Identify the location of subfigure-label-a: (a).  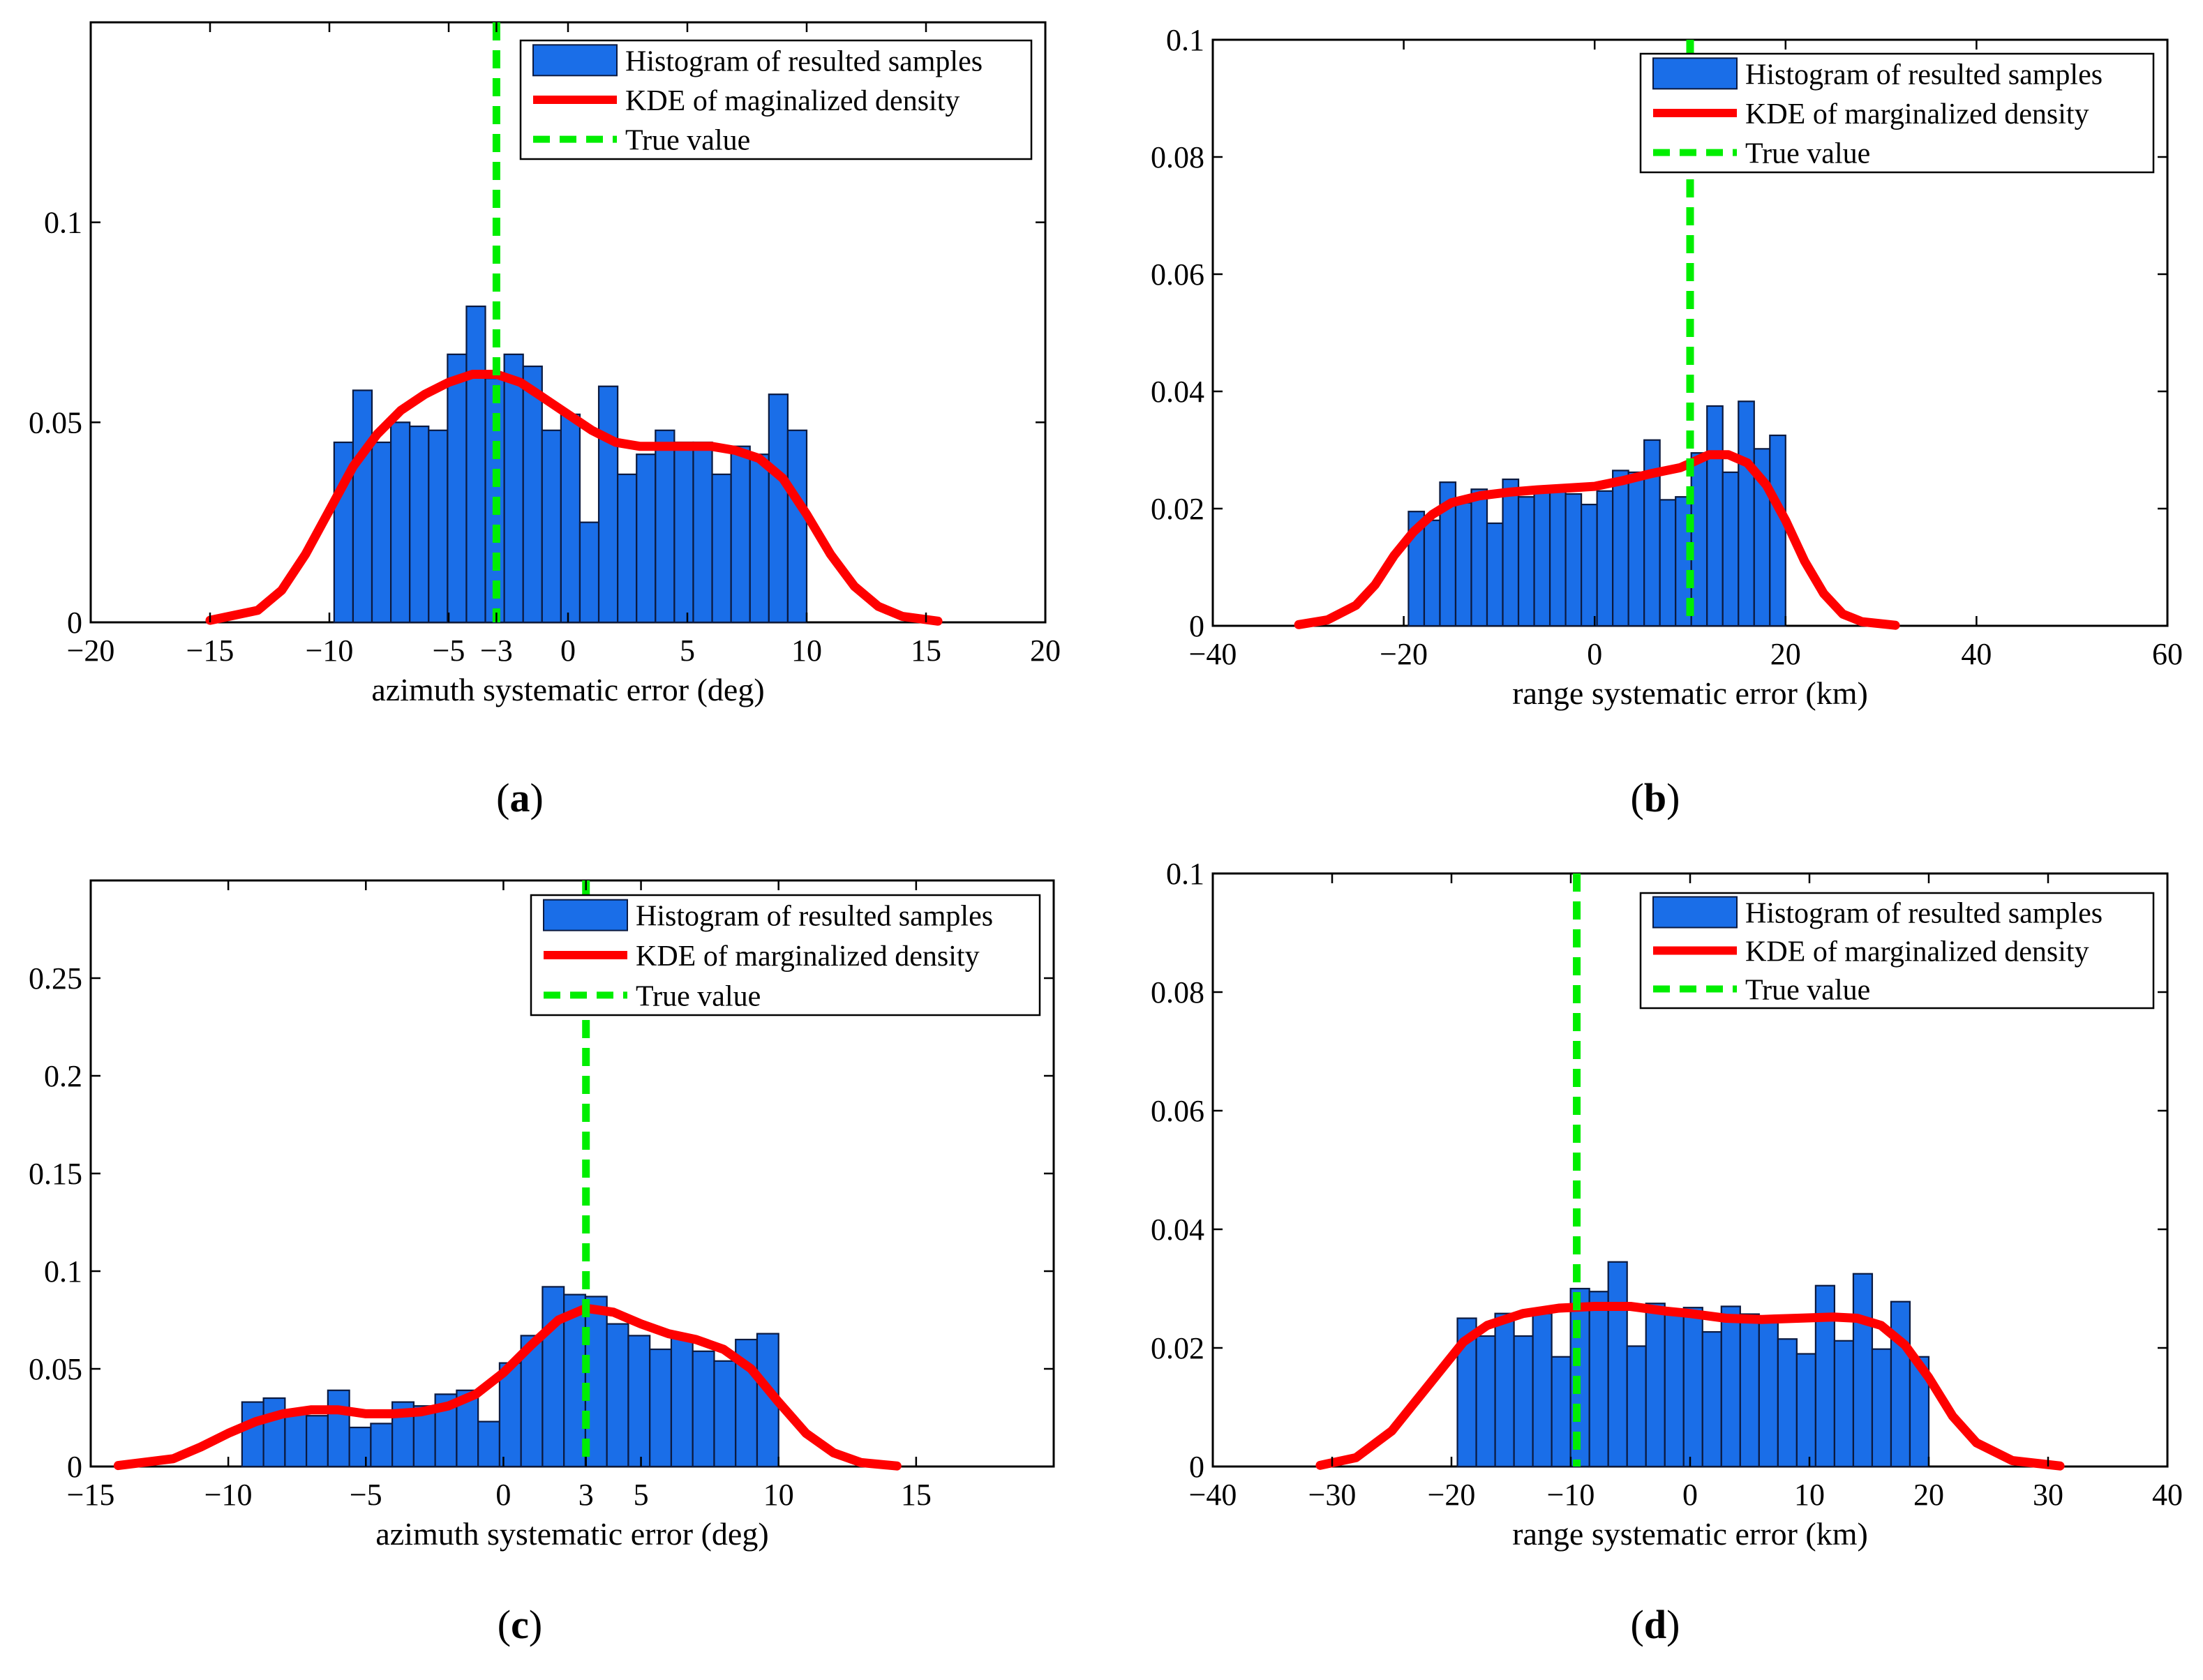
(520, 797).